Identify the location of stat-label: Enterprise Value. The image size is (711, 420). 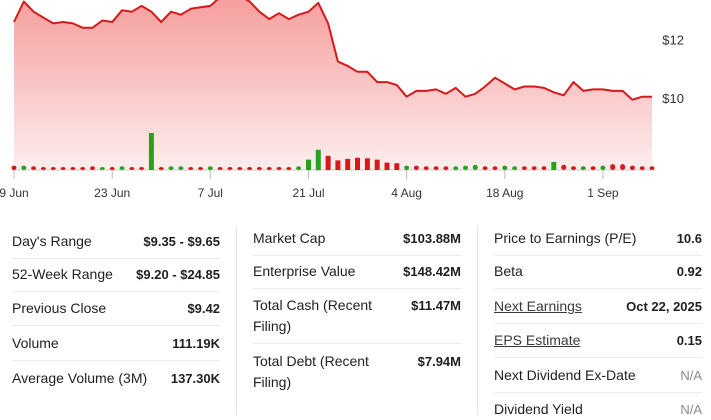
(304, 271).